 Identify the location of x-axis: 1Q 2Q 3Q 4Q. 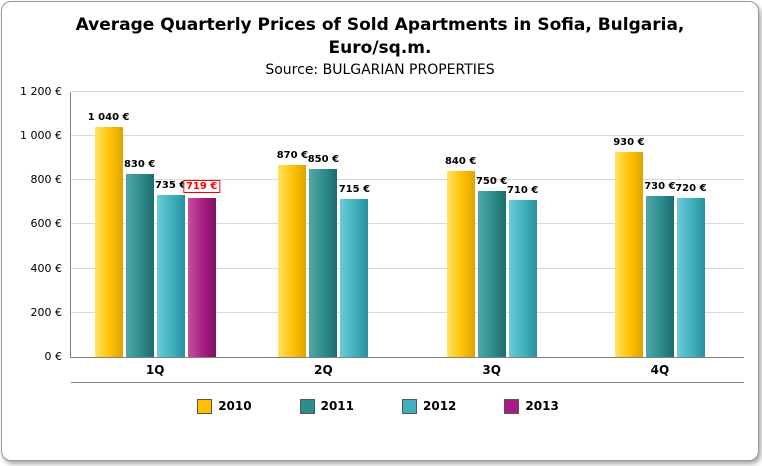
(407, 370).